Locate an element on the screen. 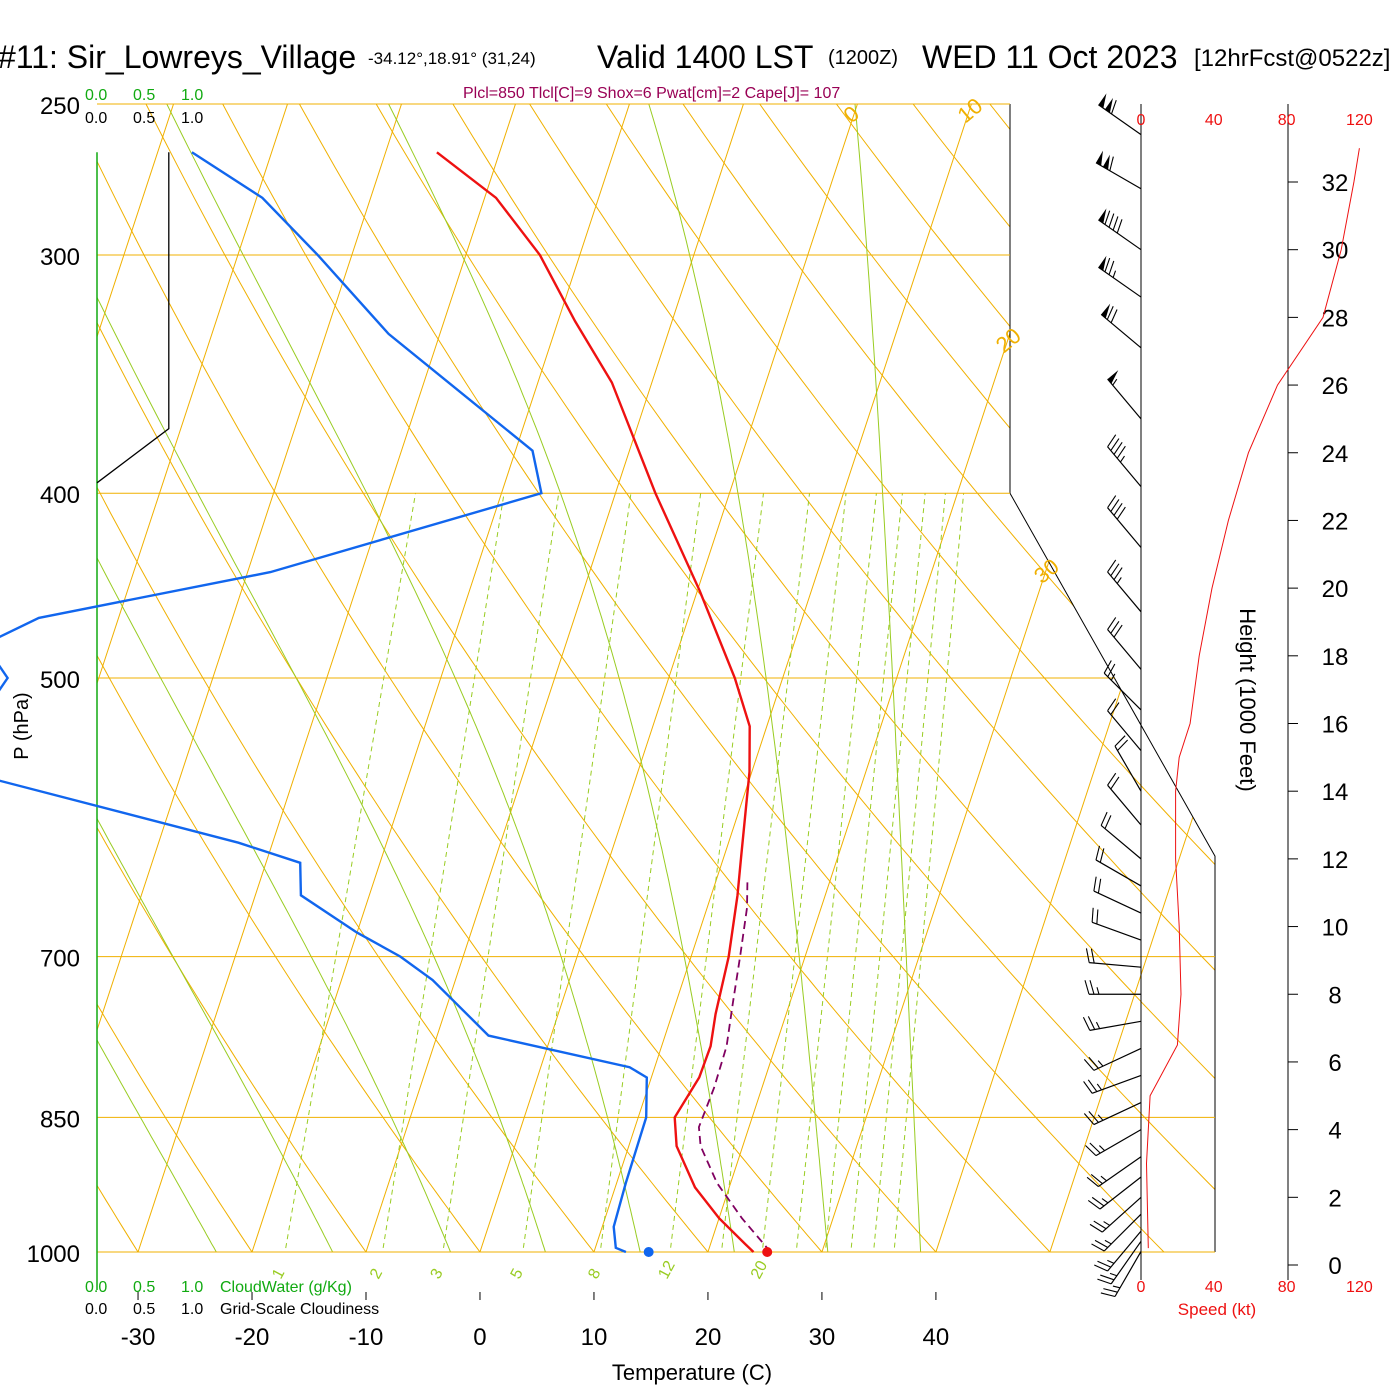 The width and height of the screenshot is (1400, 1400). valid-time: Valid 1400 LST is located at coordinates (705, 57).